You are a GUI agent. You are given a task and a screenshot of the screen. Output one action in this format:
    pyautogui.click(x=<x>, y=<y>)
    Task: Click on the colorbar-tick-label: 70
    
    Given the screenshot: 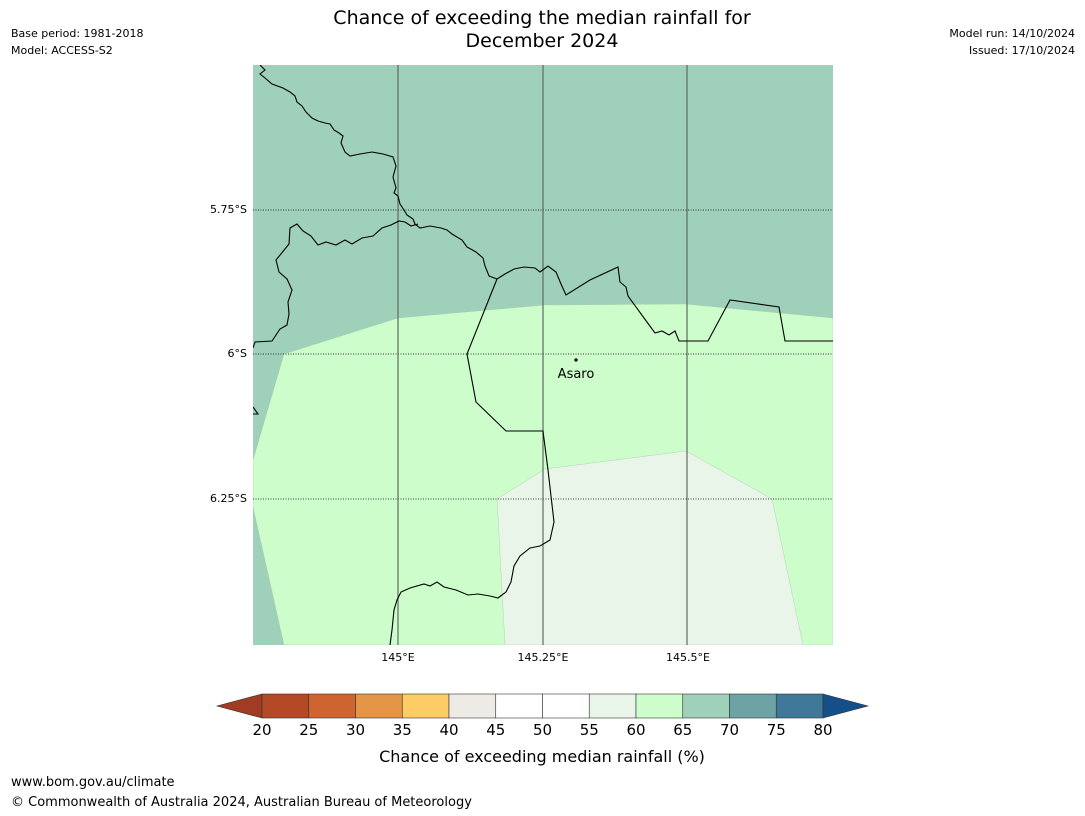 What is the action you would take?
    pyautogui.click(x=729, y=730)
    